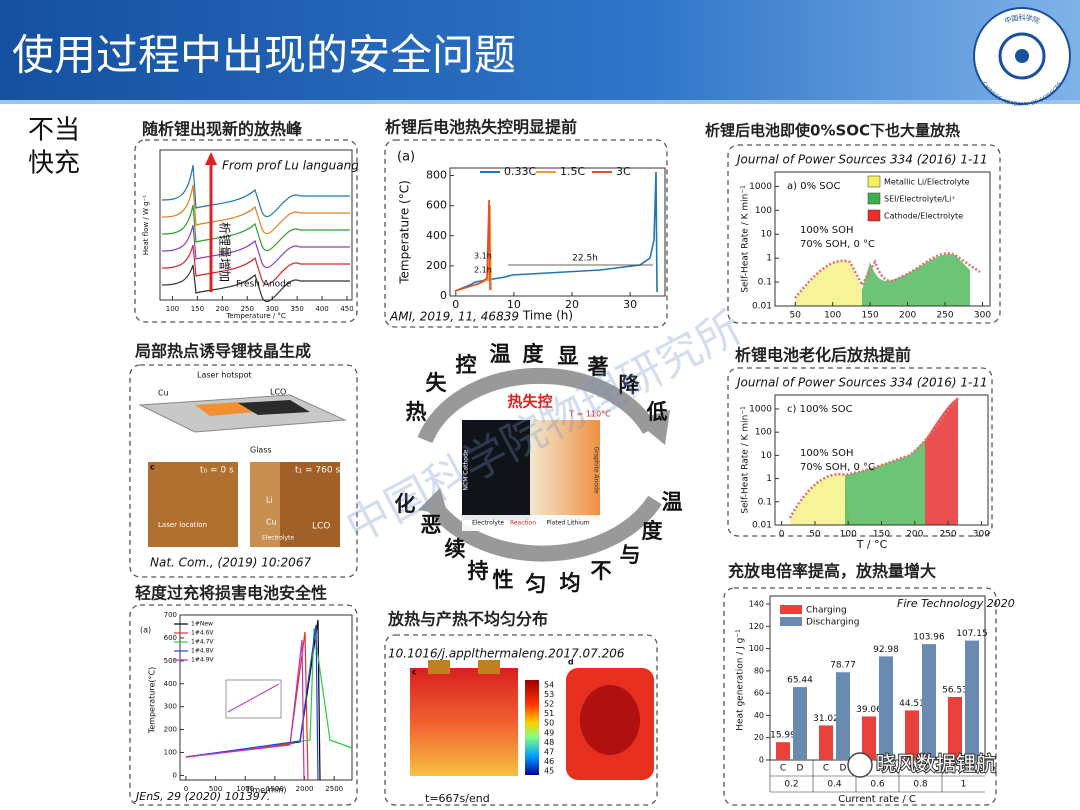 The image size is (1080, 810). I want to click on legend-label: SEI/Electrolyte/Li⁺, so click(920, 199).